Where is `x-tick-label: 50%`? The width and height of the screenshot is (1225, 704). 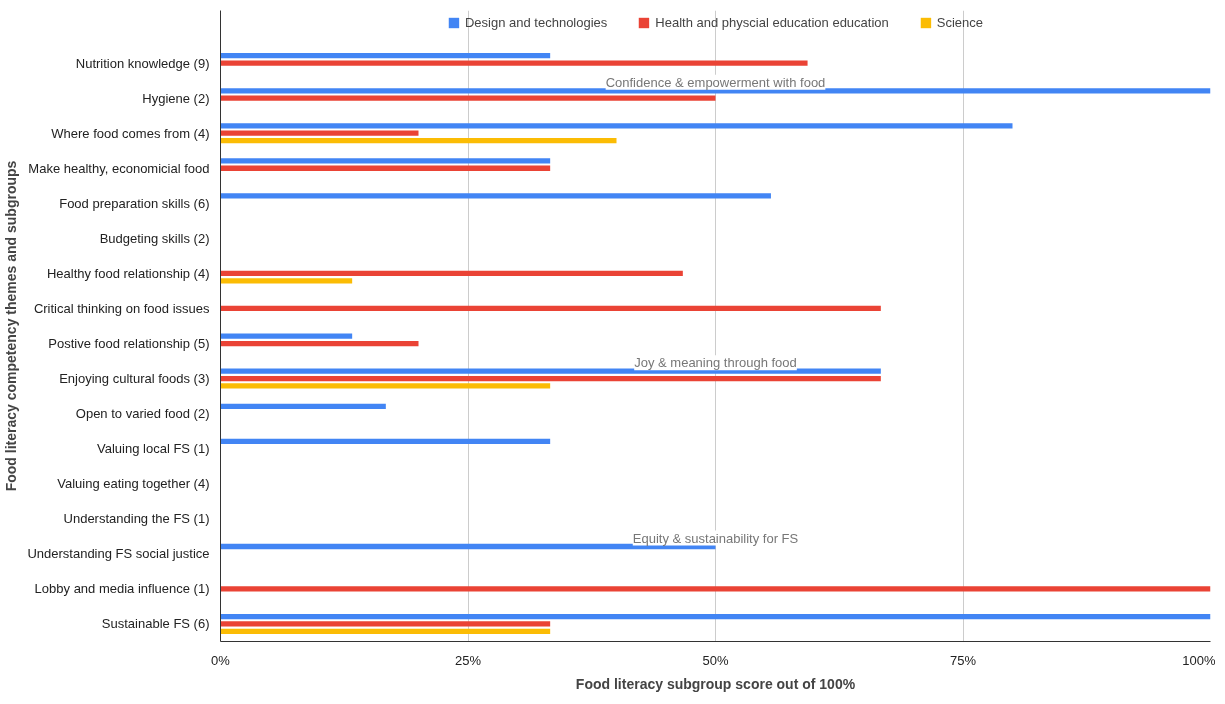 x-tick-label: 50% is located at coordinates (715, 660).